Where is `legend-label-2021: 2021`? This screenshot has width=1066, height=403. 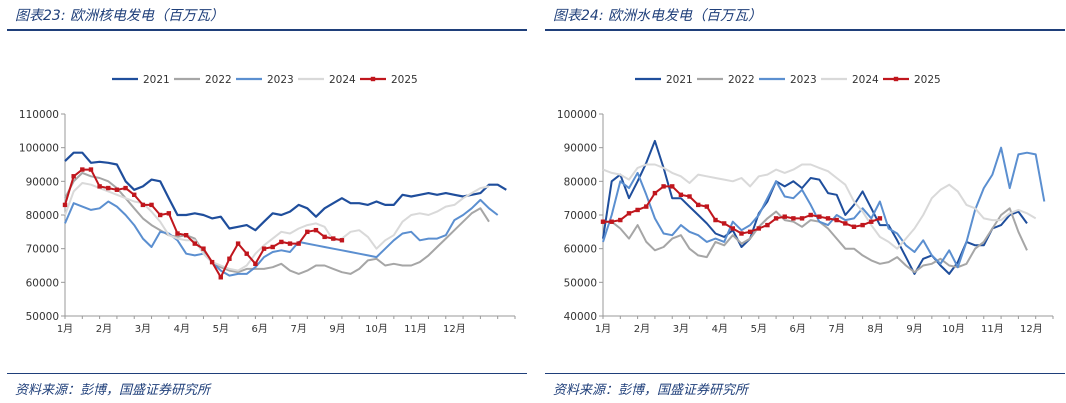
legend-label-2021: 2021 is located at coordinates (679, 80).